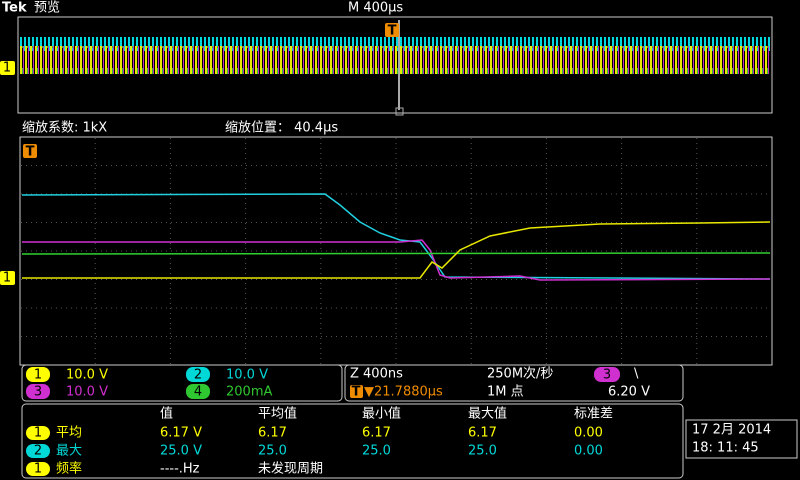 This screenshot has height=480, width=800. Describe the element at coordinates (69, 451) in the screenshot. I see `measurement-name: 最大` at that location.